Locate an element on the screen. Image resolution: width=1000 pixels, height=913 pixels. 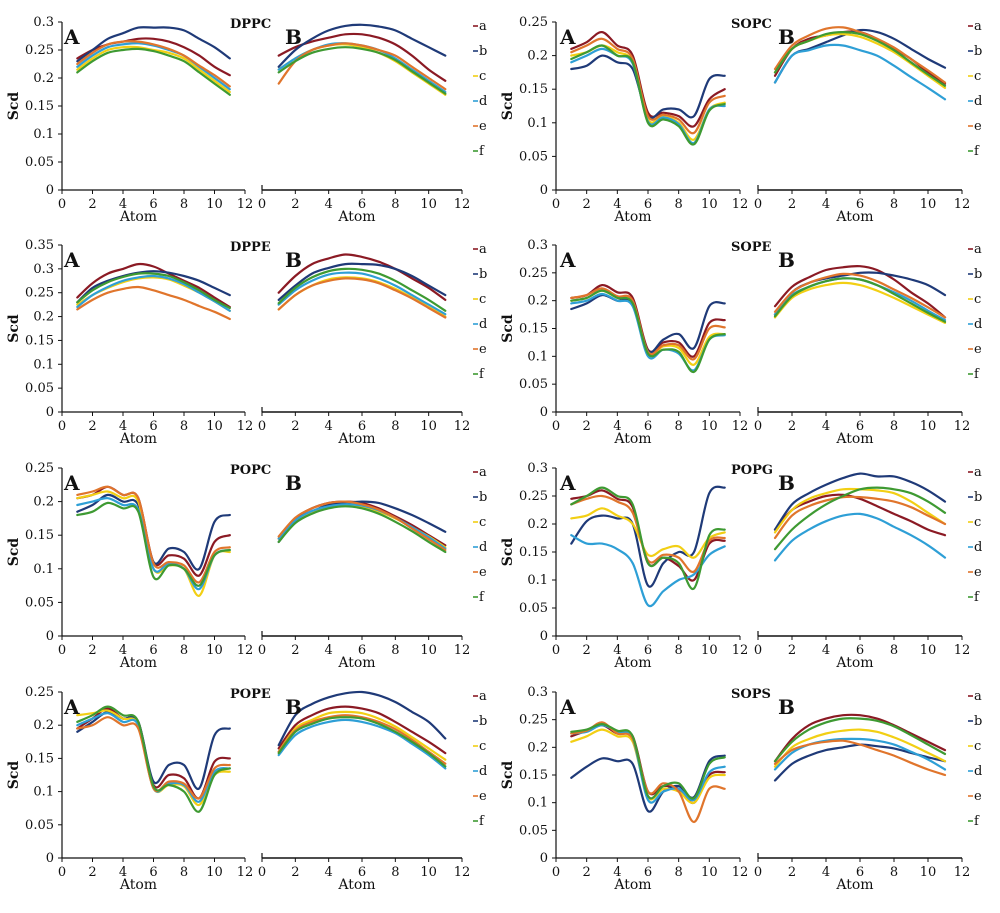
chart-title: SOPC is located at coordinates (751, 24).